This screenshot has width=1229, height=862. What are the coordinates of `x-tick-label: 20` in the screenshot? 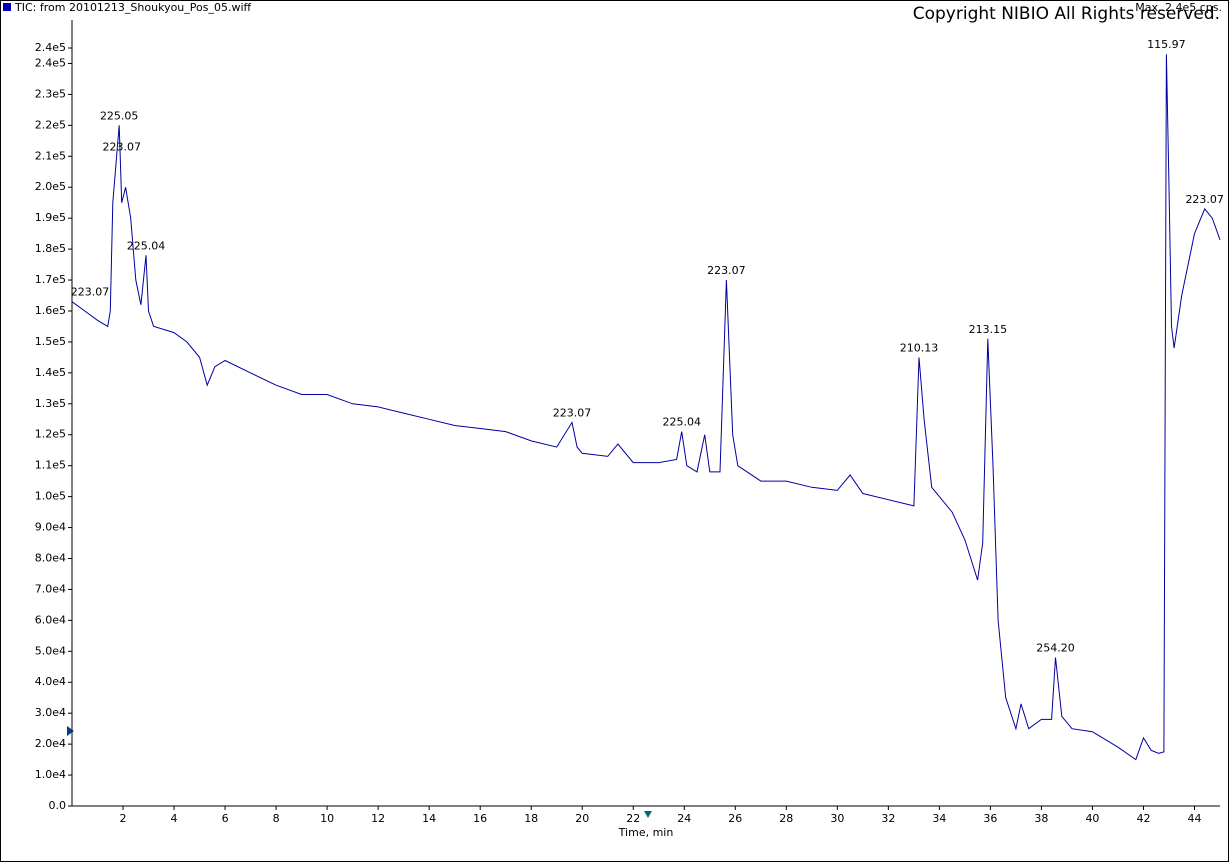 It's located at (582, 818).